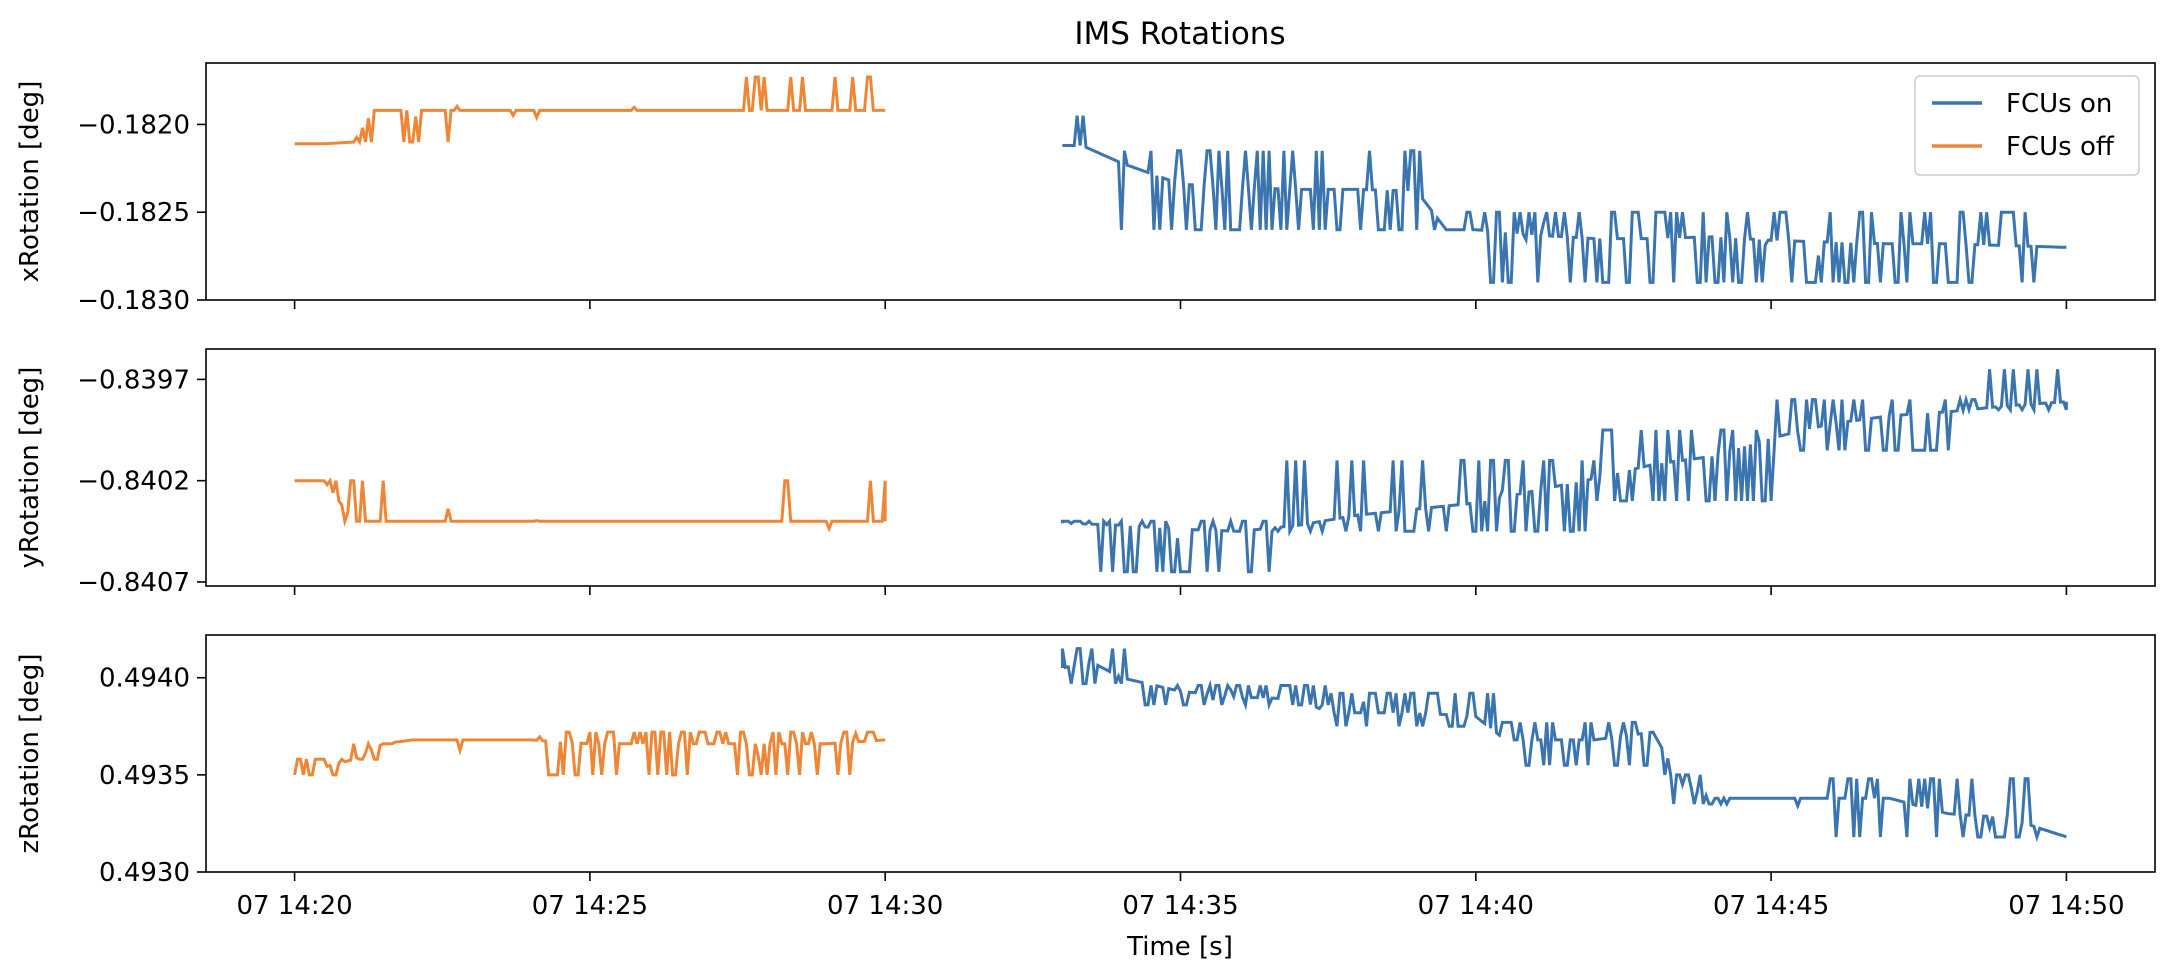  What do you see at coordinates (133, 380) in the screenshot?
I see `y-tick-label: −0.8397` at bounding box center [133, 380].